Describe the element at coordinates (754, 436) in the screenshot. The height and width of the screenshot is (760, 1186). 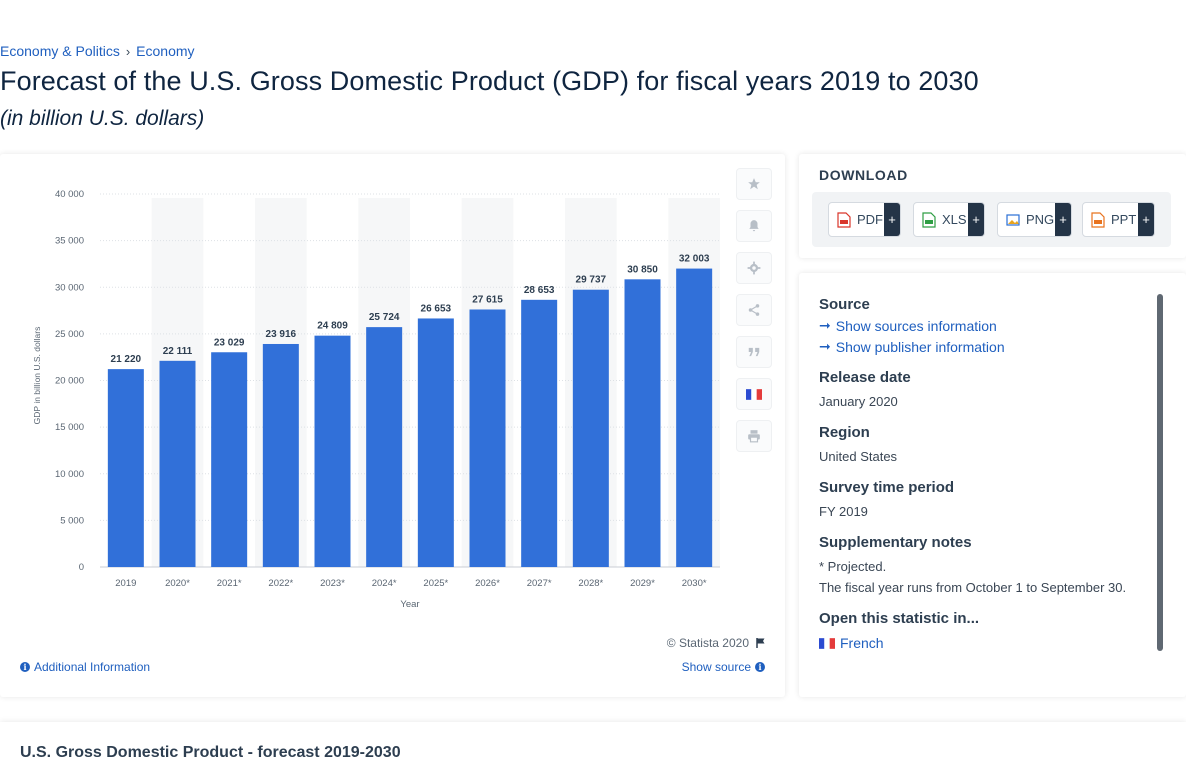
I see `print-button` at that location.